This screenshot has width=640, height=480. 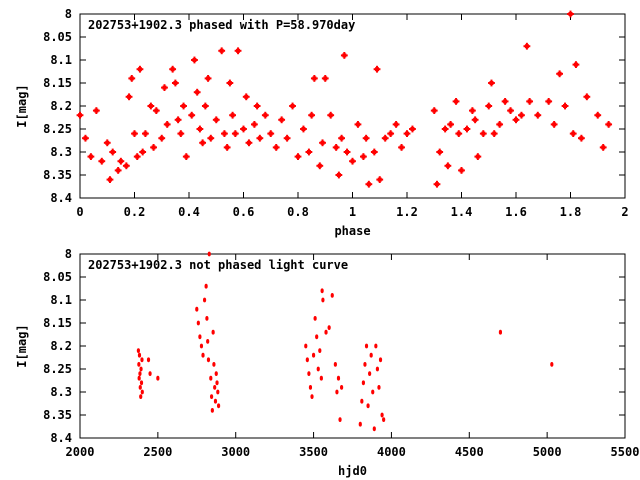 What do you see at coordinates (22, 345) in the screenshot?
I see `y-axis-label: I[mag]` at bounding box center [22, 345].